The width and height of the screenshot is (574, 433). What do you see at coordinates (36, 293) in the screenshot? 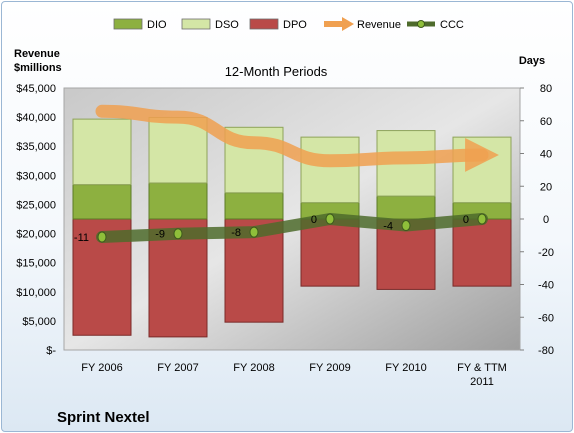
I see `y-left-tick-7: $10,000` at bounding box center [36, 293].